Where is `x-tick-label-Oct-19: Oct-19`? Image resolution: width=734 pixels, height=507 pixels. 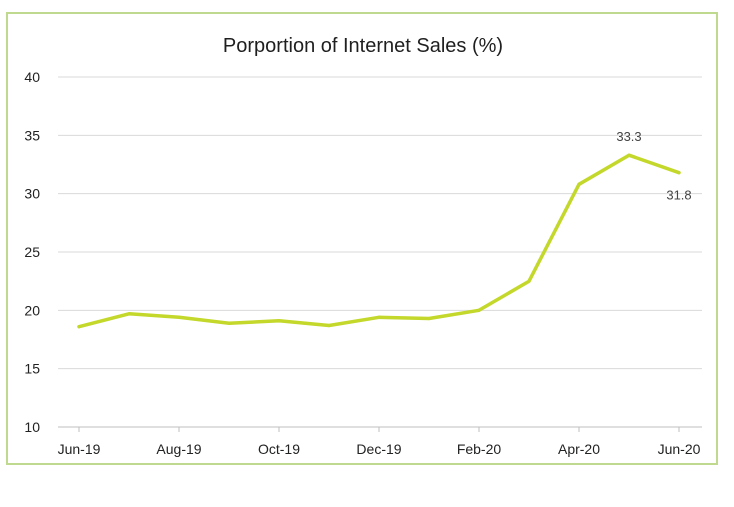
x-tick-label-Oct-19: Oct-19 is located at coordinates (279, 449).